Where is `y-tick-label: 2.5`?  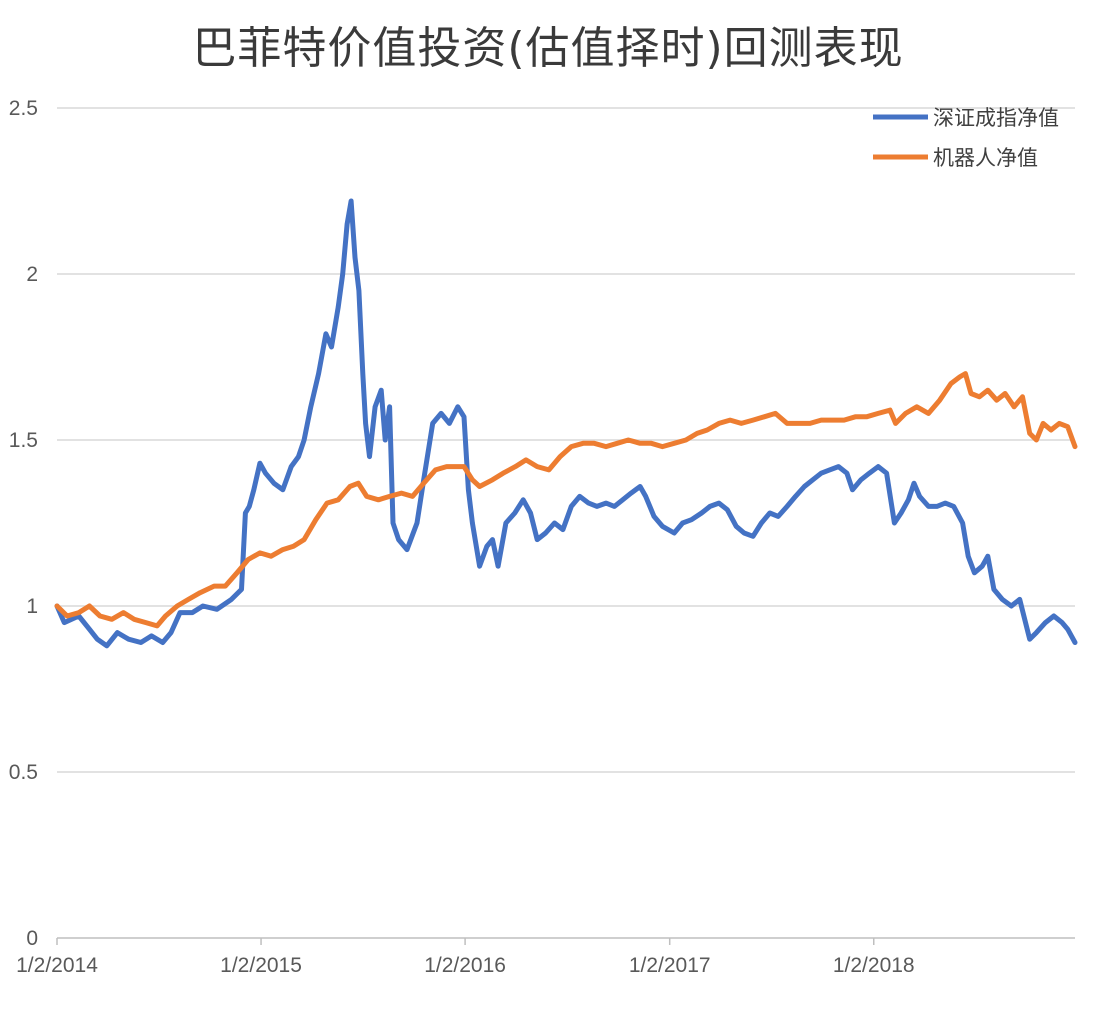 y-tick-label: 2.5 is located at coordinates (23, 108).